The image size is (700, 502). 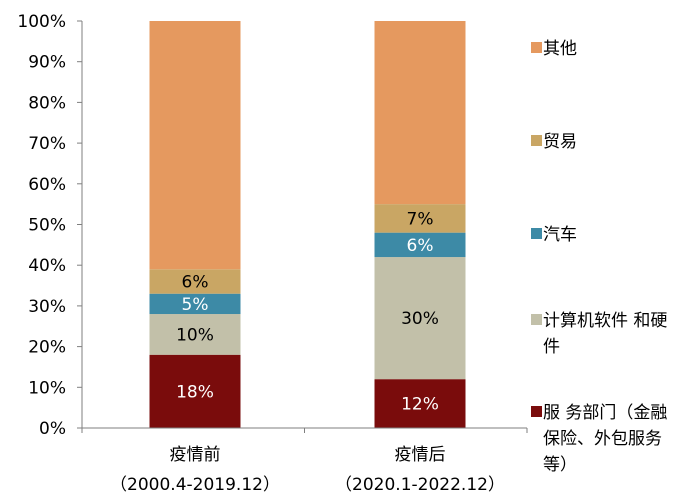 I want to click on y-tick-label: 90%, so click(x=47, y=63).